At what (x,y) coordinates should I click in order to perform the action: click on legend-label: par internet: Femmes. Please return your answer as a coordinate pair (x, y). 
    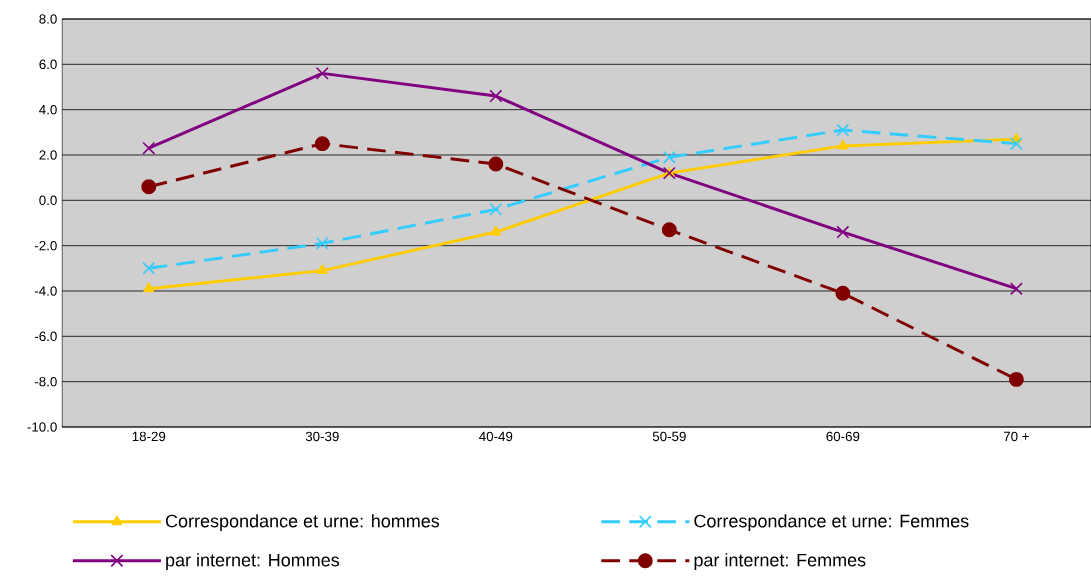
    Looking at the image, I should click on (780, 562).